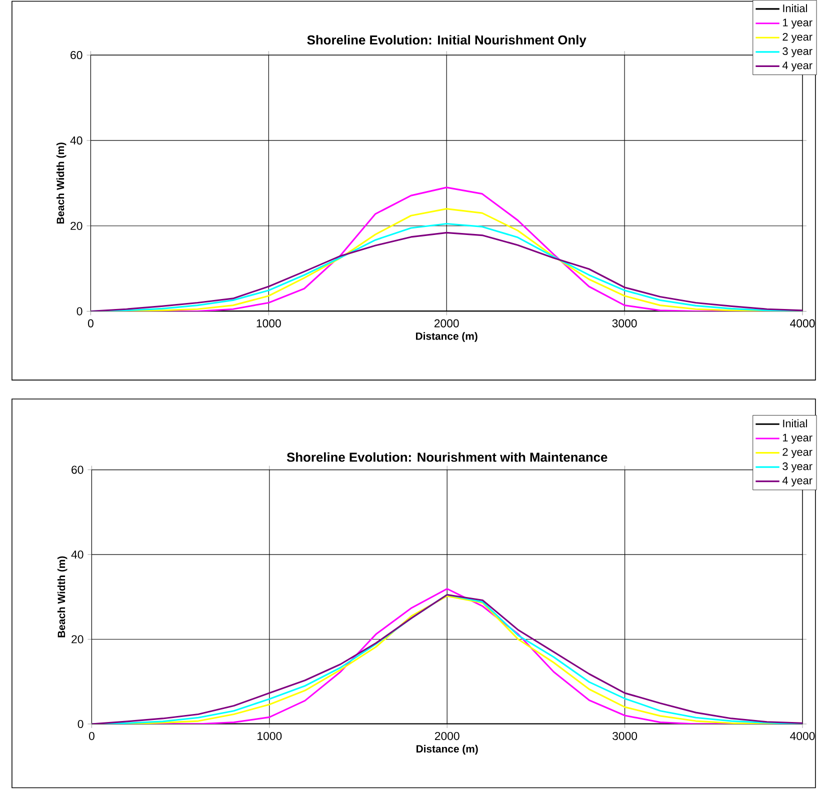 The width and height of the screenshot is (819, 790). Describe the element at coordinates (446, 41) in the screenshot. I see `chart-title: Shoreline Evolution: Initial Nourishment Only` at that location.